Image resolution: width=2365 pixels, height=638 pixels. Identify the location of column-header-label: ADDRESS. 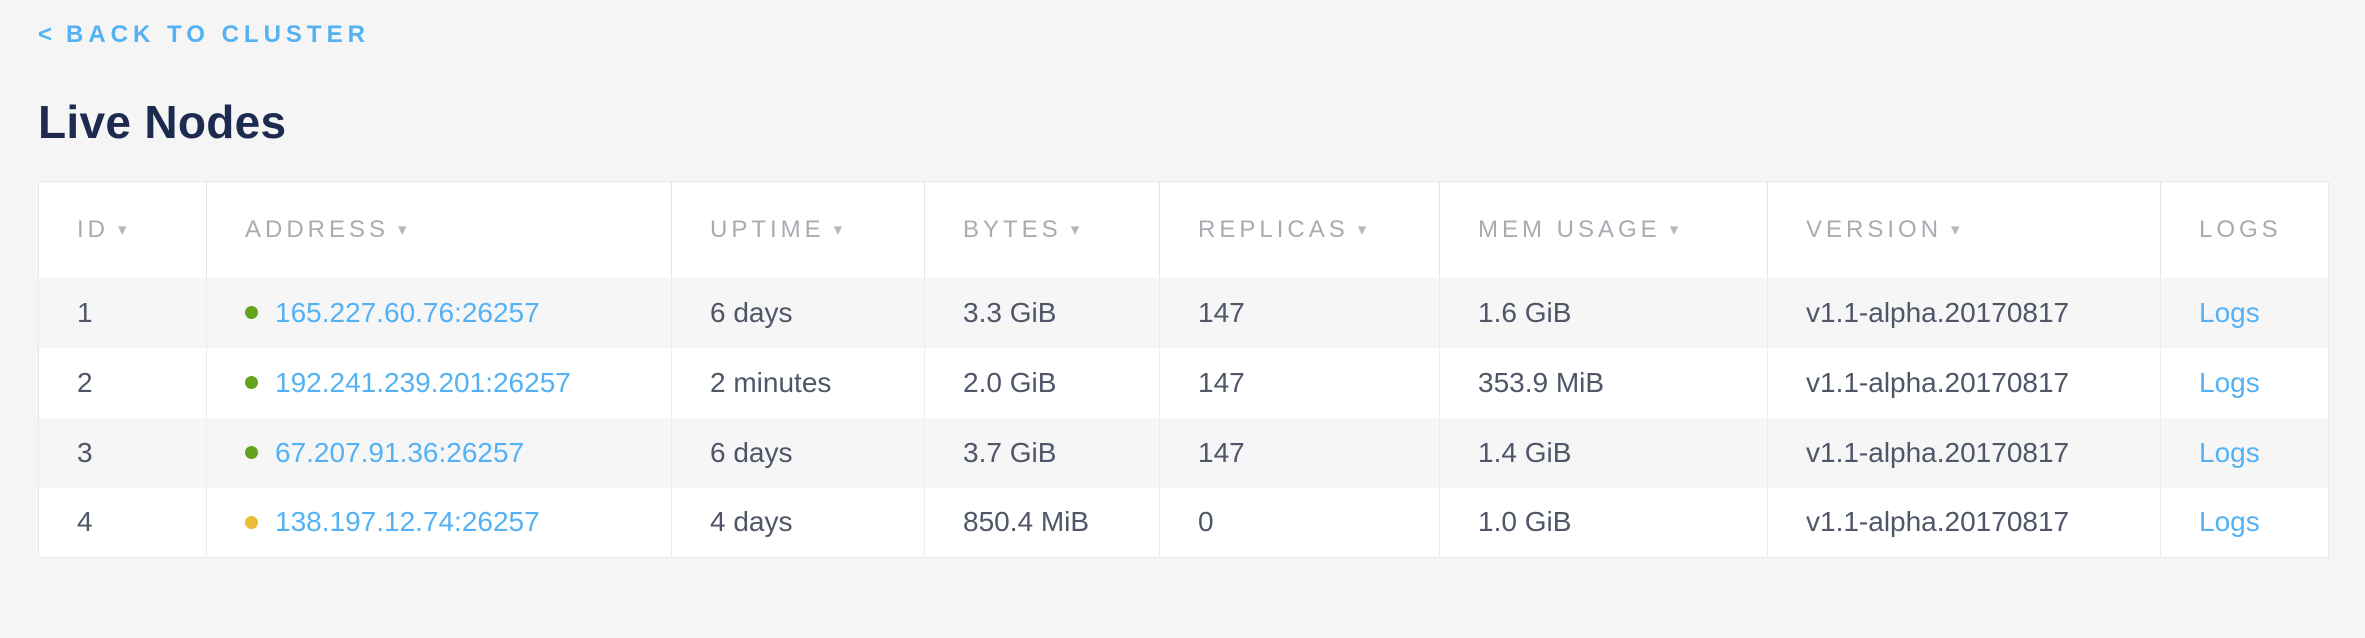
(317, 229).